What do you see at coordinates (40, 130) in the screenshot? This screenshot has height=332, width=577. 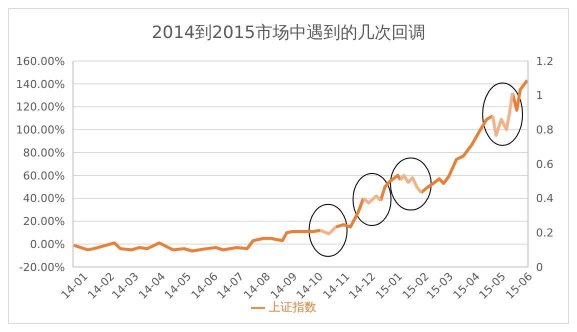 I see `y-tick-label: 100.00%` at bounding box center [40, 130].